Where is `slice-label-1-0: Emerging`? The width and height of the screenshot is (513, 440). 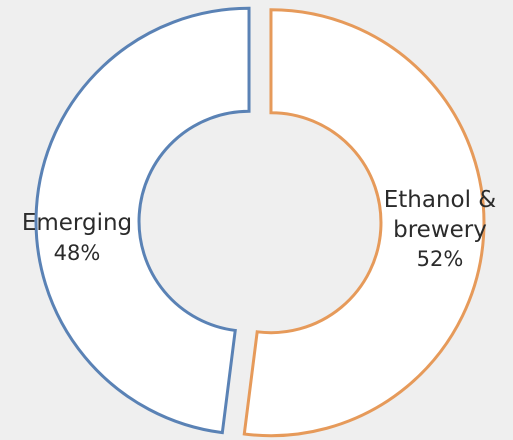 slice-label-1-0: Emerging is located at coordinates (77, 223).